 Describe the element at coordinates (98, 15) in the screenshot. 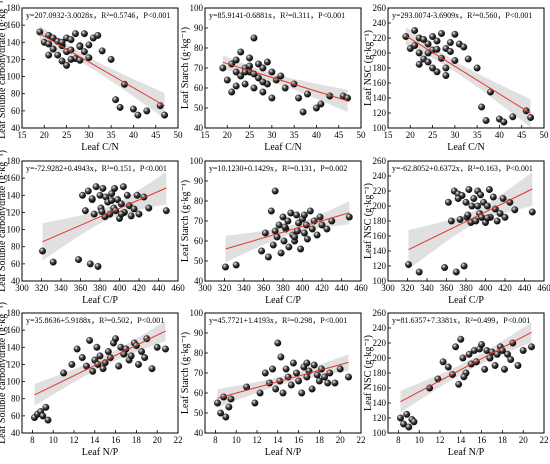

I see `regression-equation: y=207.0932-3.0028x，R²=0.5746，P<0.001` at that location.